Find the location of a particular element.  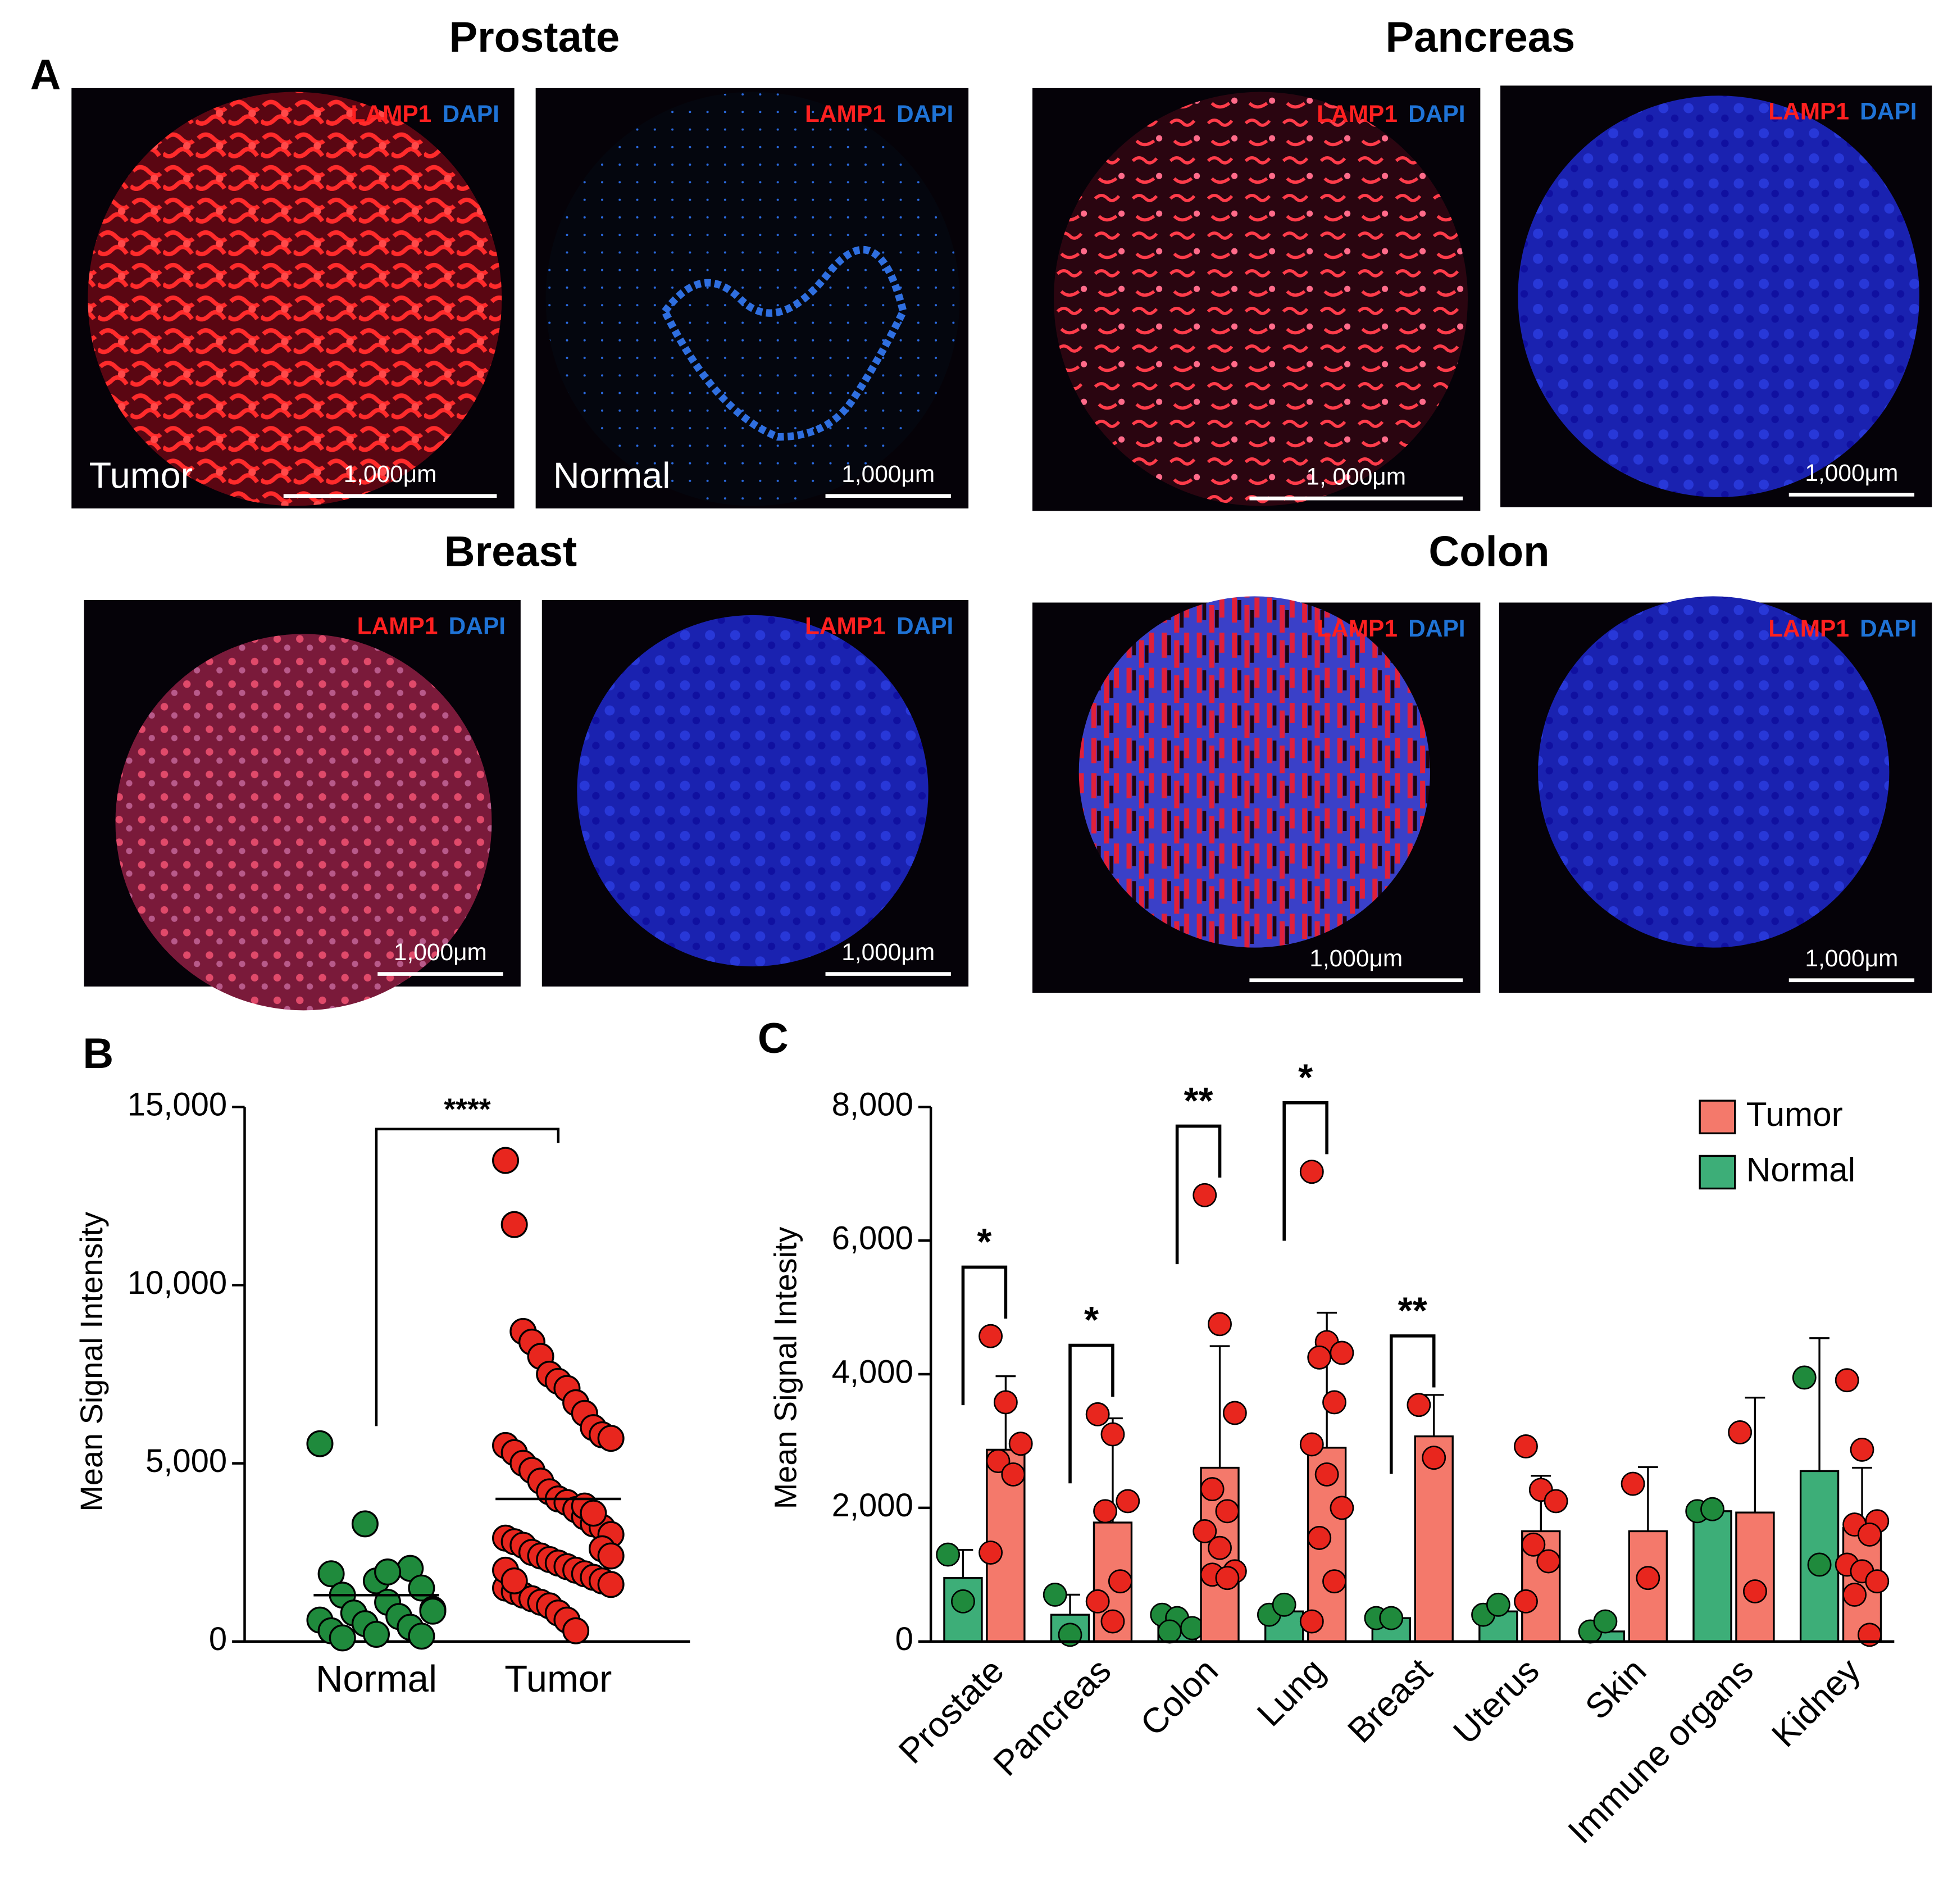

gland-structure is located at coordinates (784, 343).